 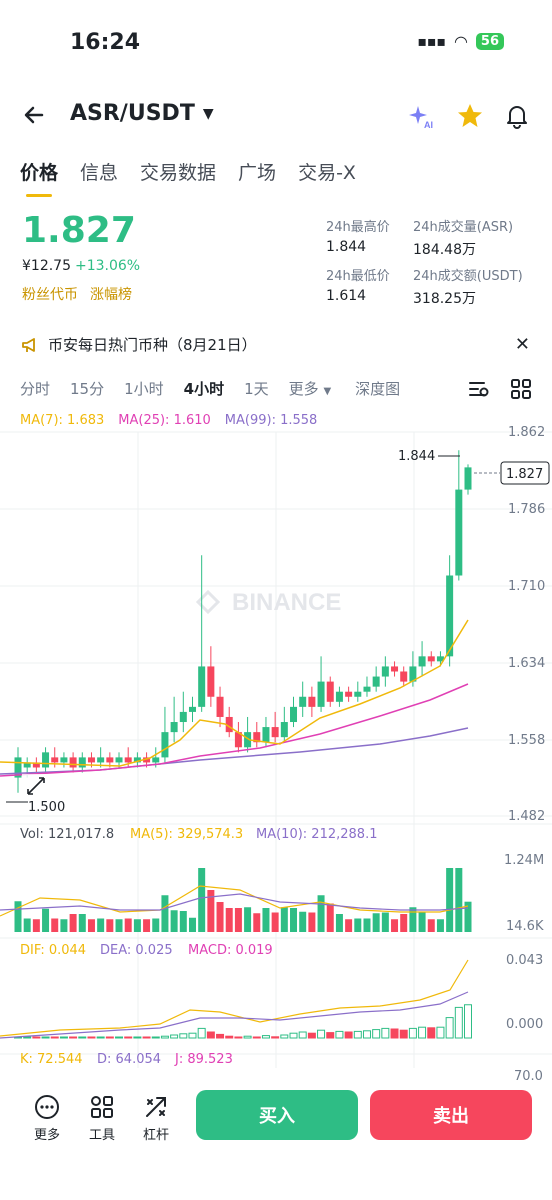 I want to click on star-icon, so click(x=470, y=116).